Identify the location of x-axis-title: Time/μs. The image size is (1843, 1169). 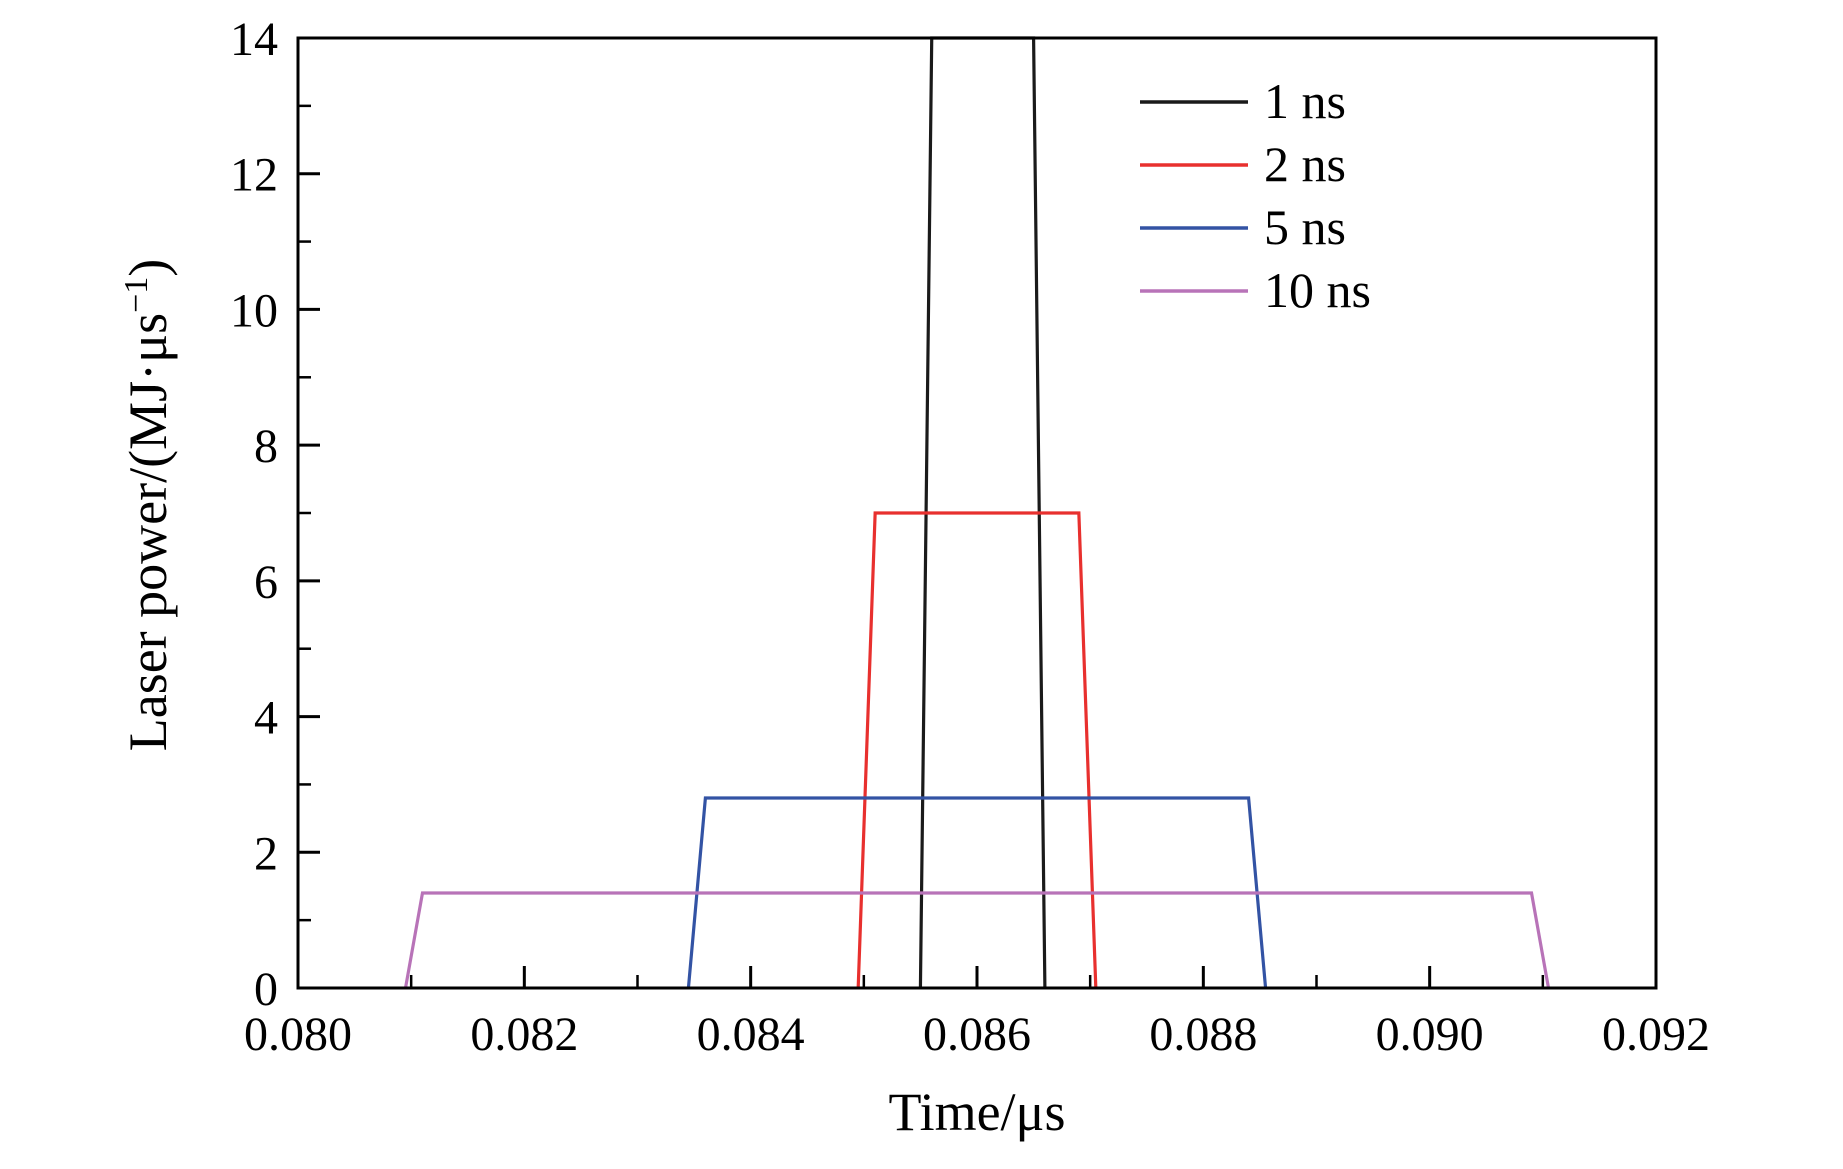
(977, 1112).